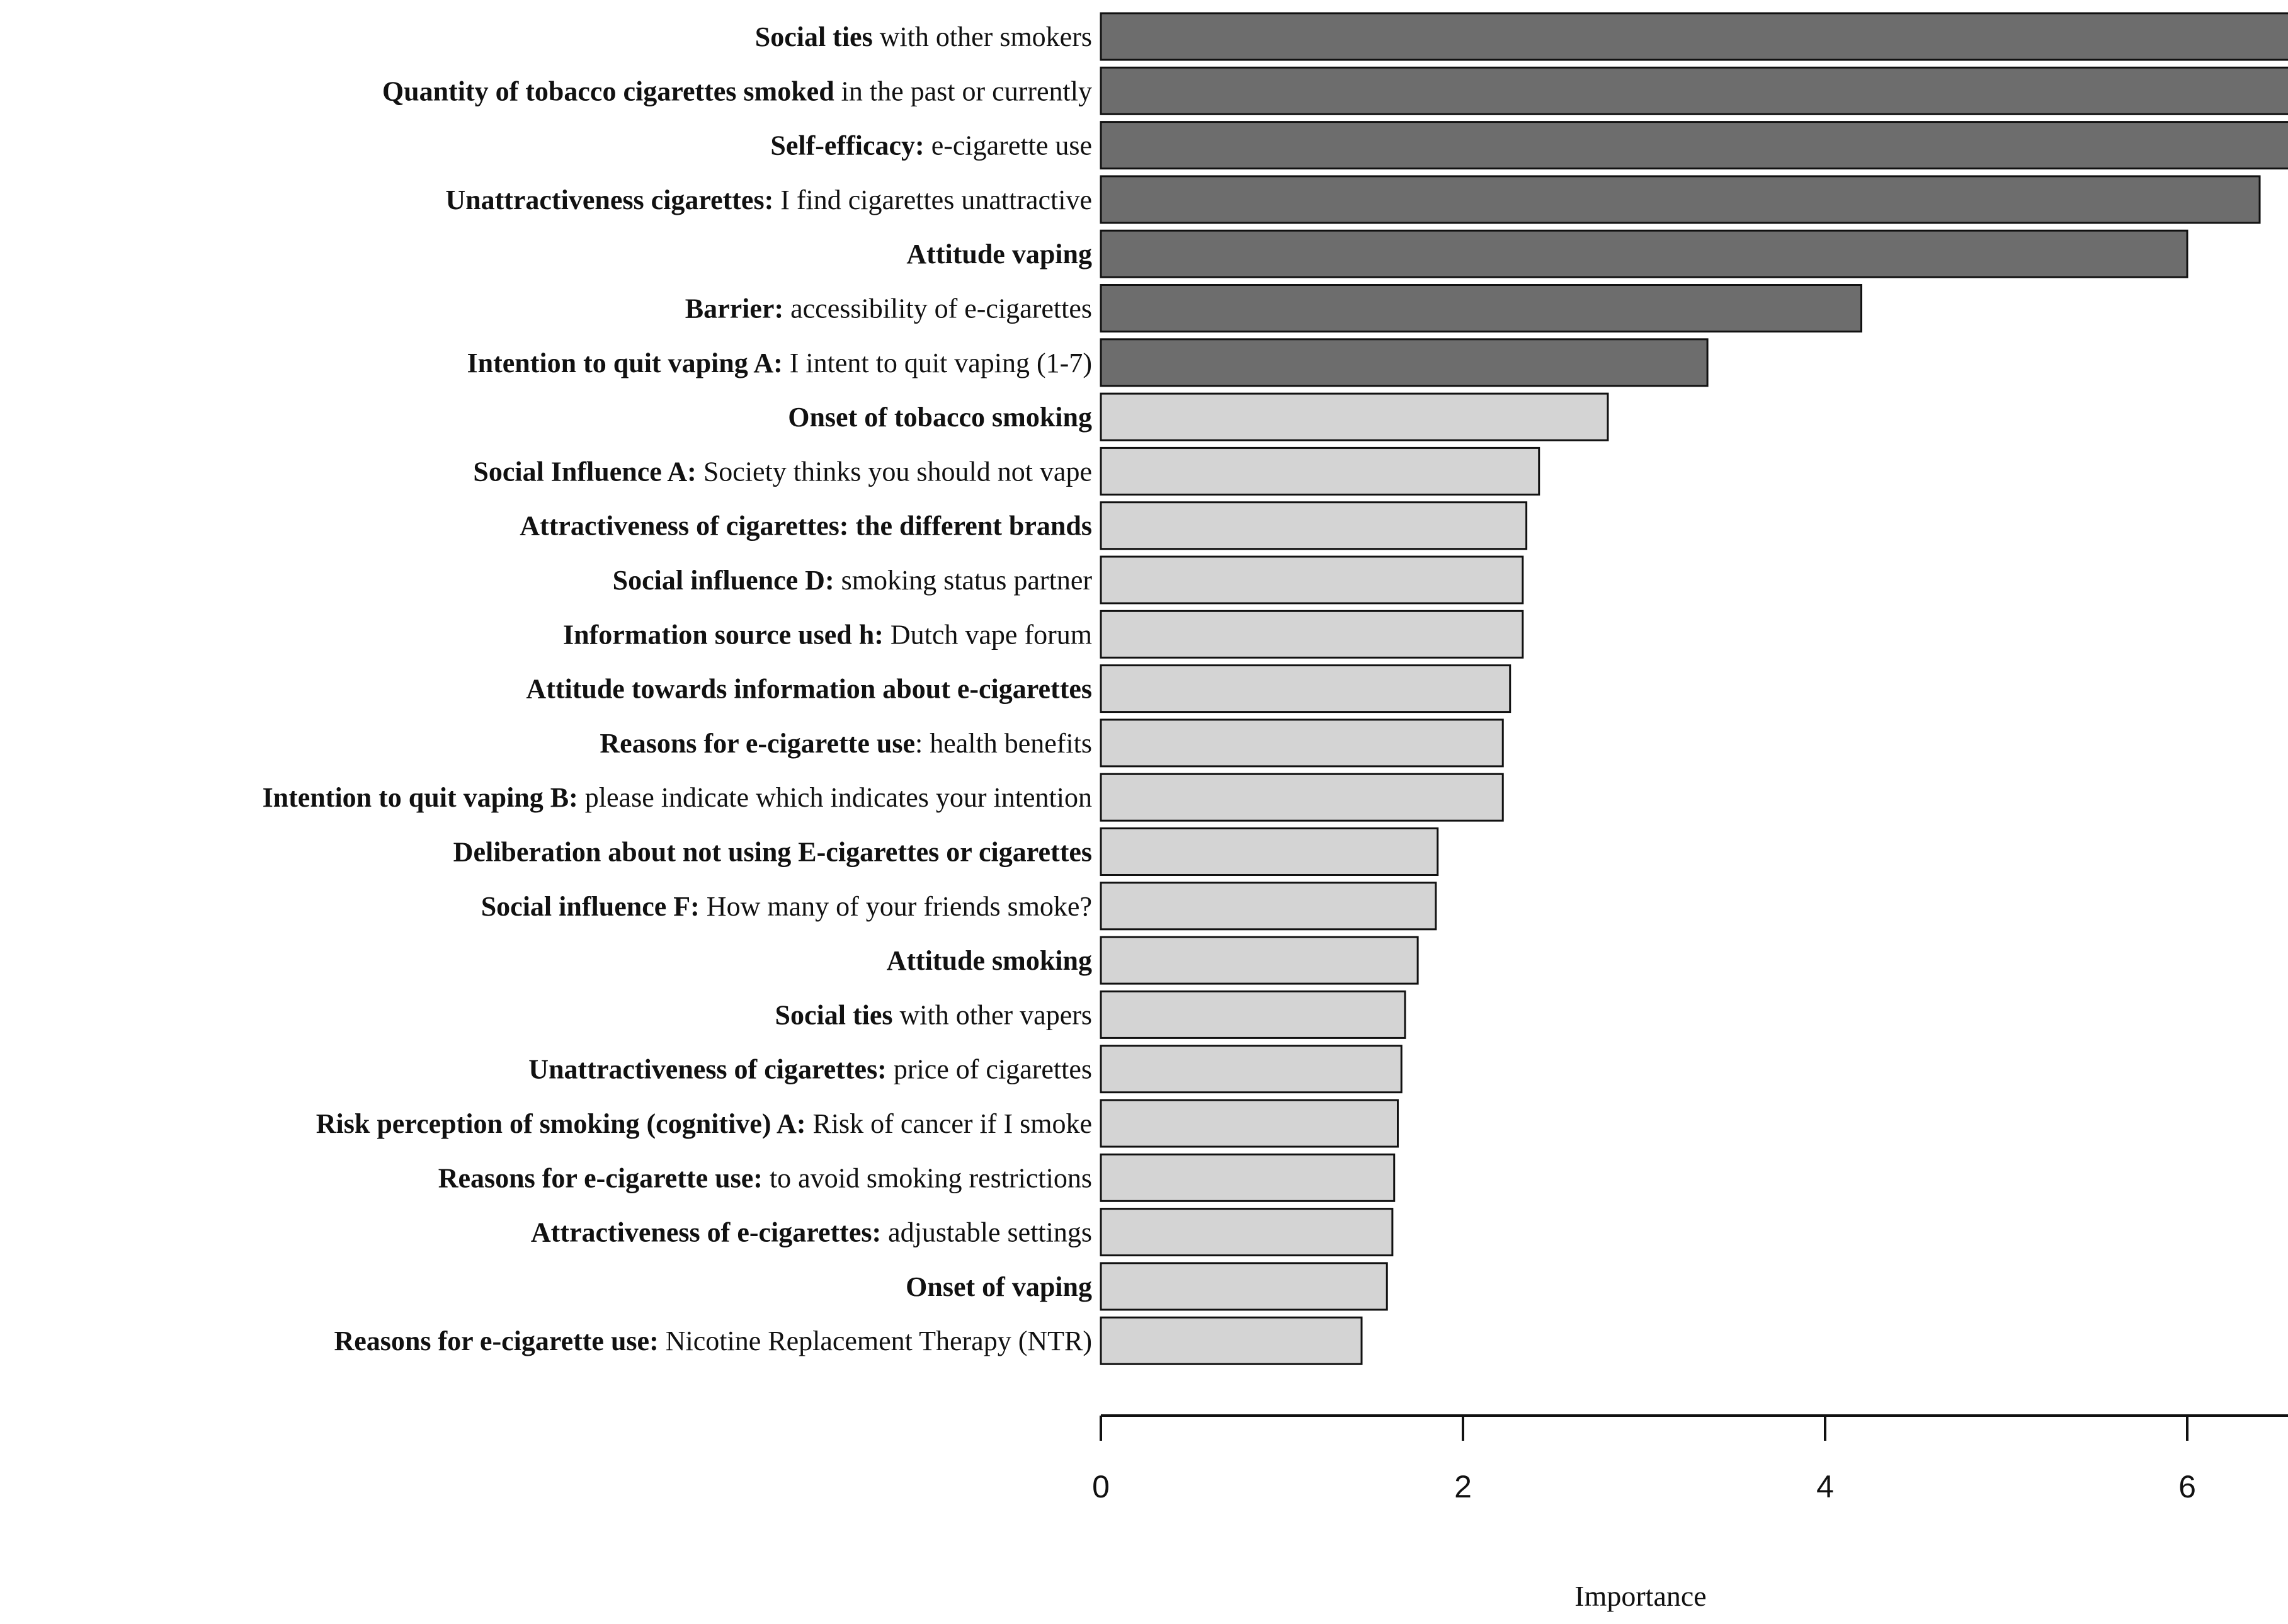 The height and width of the screenshot is (1624, 2288). What do you see at coordinates (992, 1015) in the screenshot?
I see `category-label-detail: with other vapers` at bounding box center [992, 1015].